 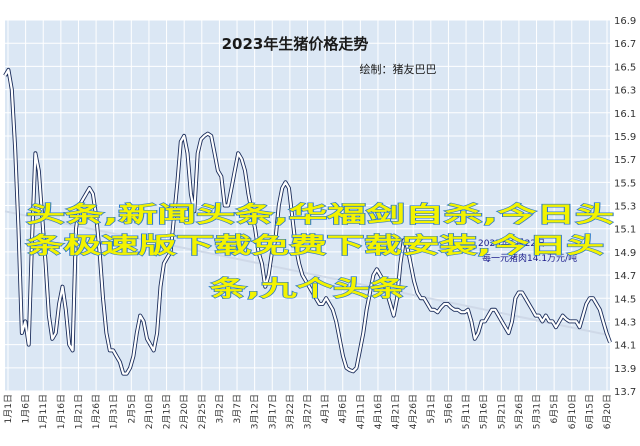 I want to click on x-tick-label: 6月5日, so click(x=554, y=408).